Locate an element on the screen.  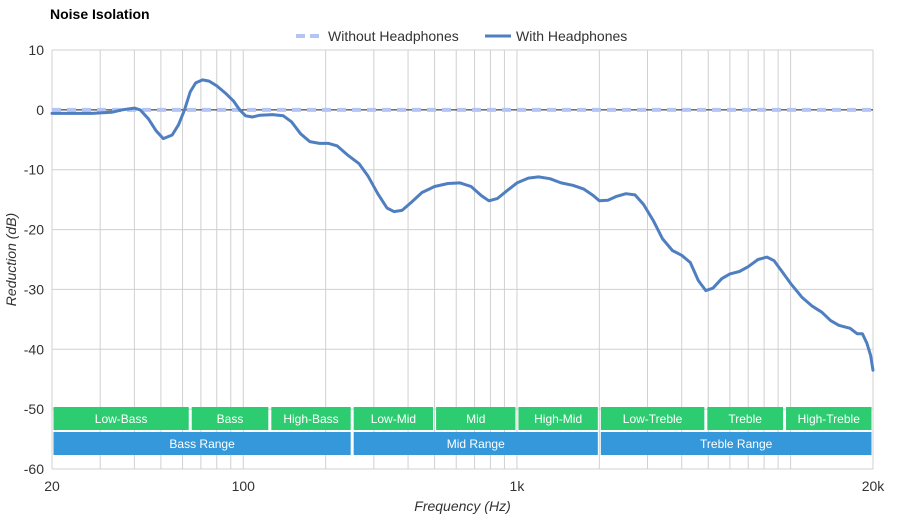
y-axis-label: Reduction (dB) is located at coordinates (11, 259).